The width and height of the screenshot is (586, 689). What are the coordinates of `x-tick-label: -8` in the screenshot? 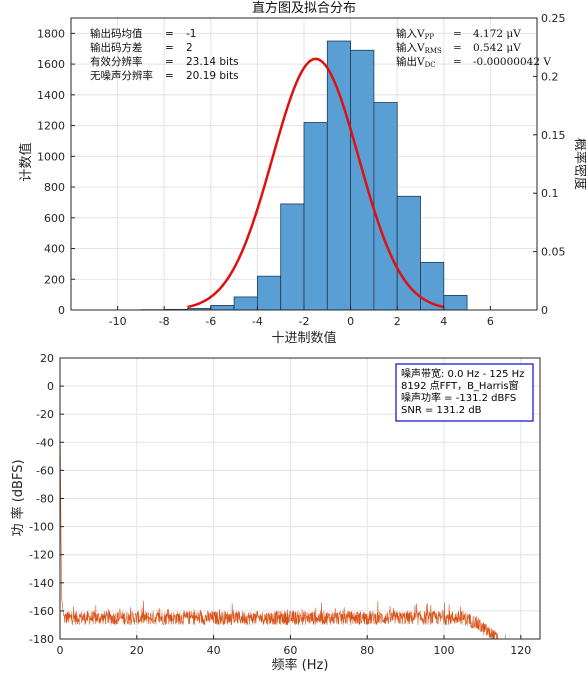 It's located at (164, 321).